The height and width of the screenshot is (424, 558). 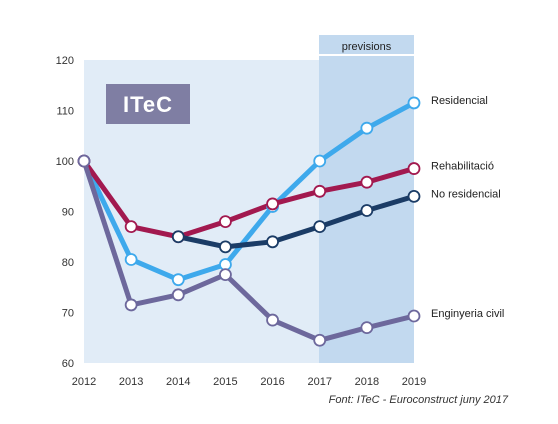 What do you see at coordinates (467, 314) in the screenshot?
I see `series-label-enginyeria-civil: Enginyeria civil` at bounding box center [467, 314].